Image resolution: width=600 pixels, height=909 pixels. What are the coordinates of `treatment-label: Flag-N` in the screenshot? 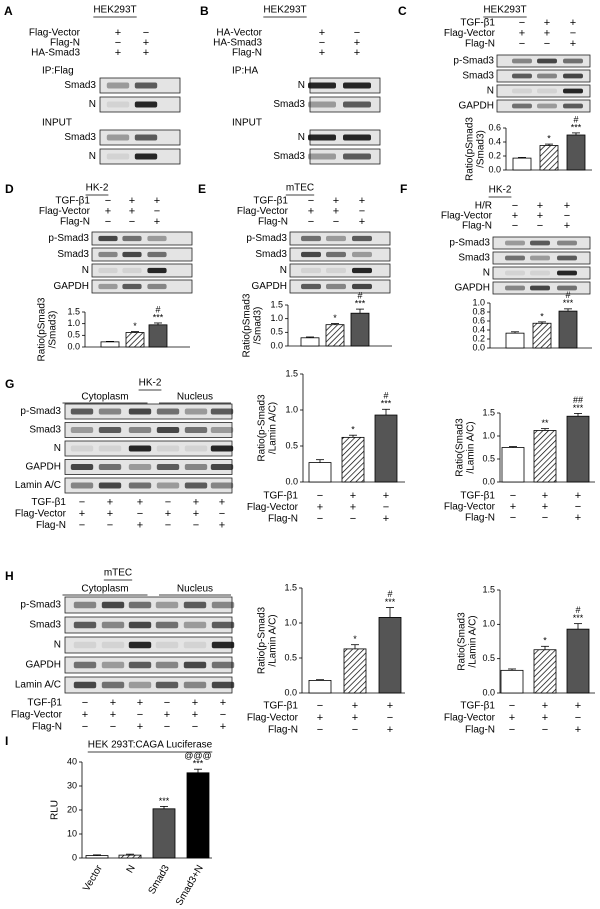 It's located at (477, 226).